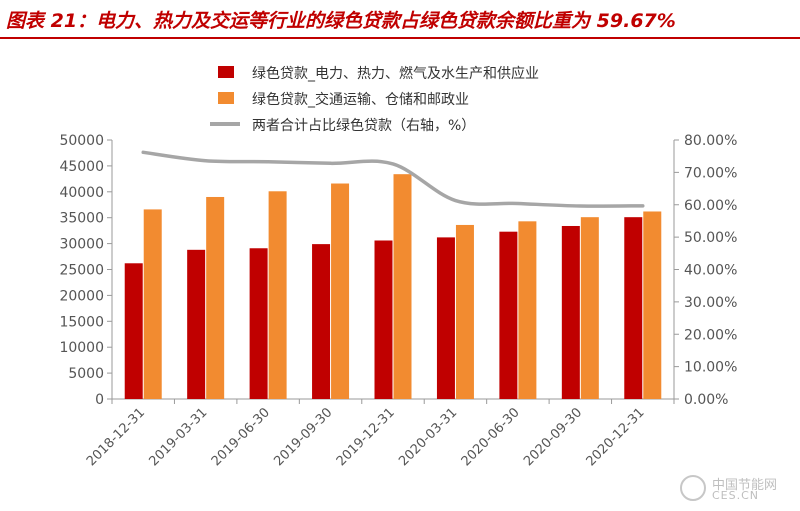 Image resolution: width=800 pixels, height=511 pixels. I want to click on title-divider, so click(400, 38).